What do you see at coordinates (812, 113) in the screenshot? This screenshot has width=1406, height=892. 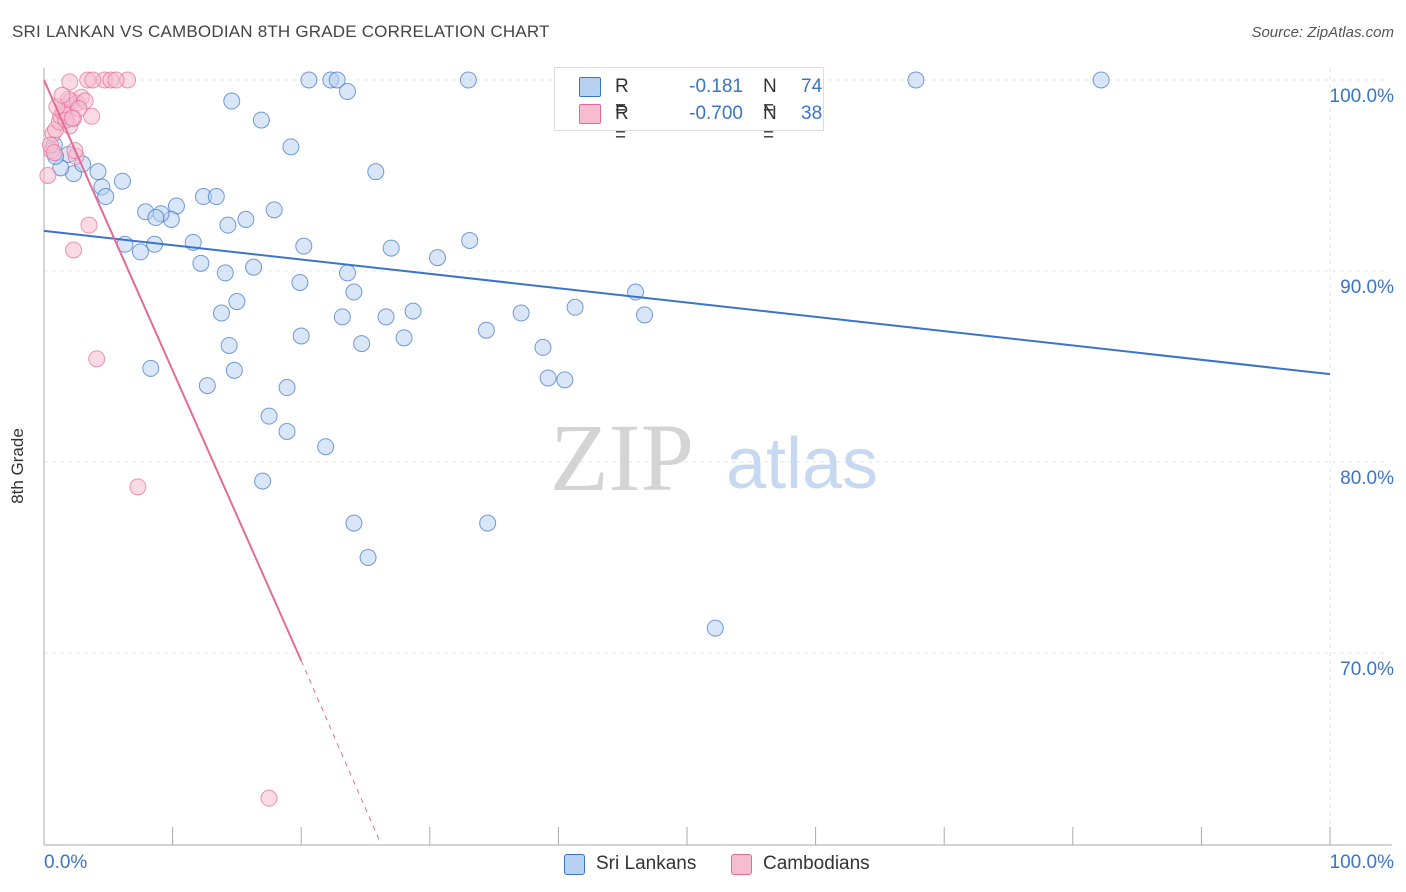 I see `legend-n-value: 38` at bounding box center [812, 113].